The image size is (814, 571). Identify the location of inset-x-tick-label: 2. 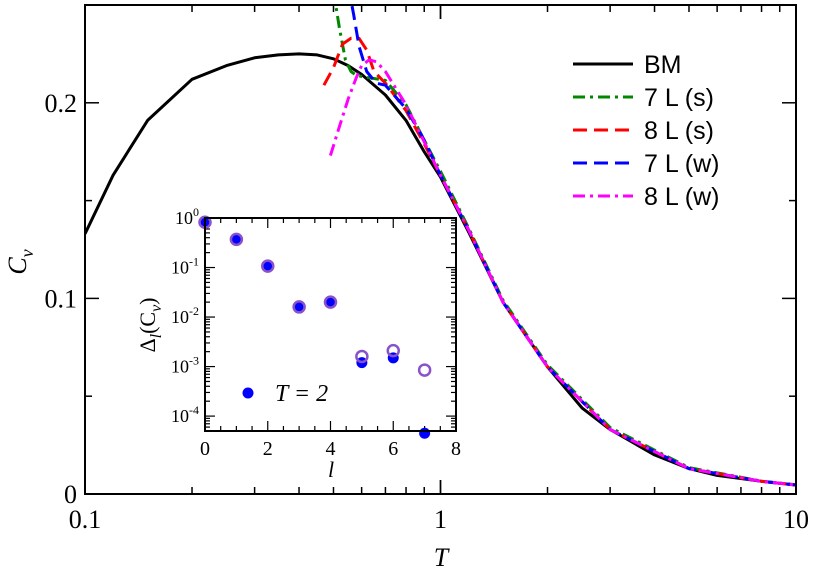
(268, 449).